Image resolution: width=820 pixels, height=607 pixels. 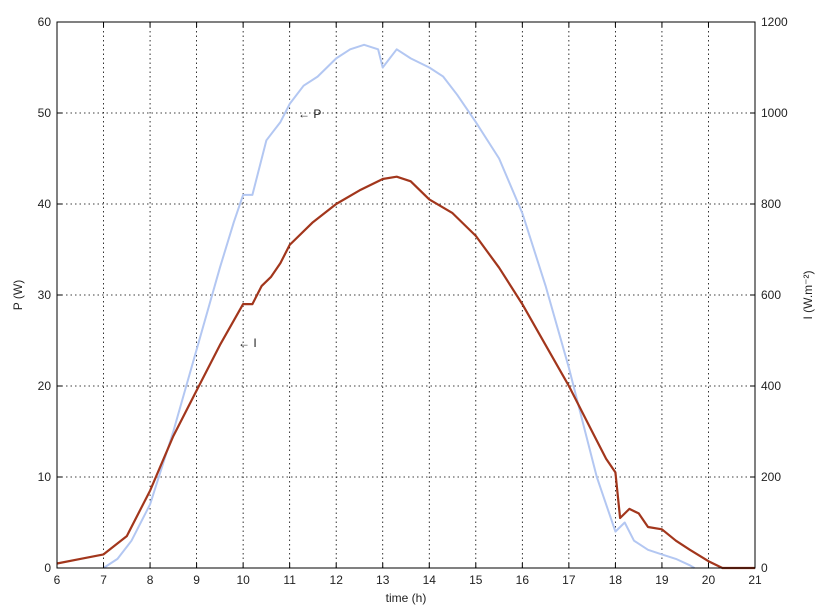 I want to click on x-axis-label: time (h), so click(x=406, y=598).